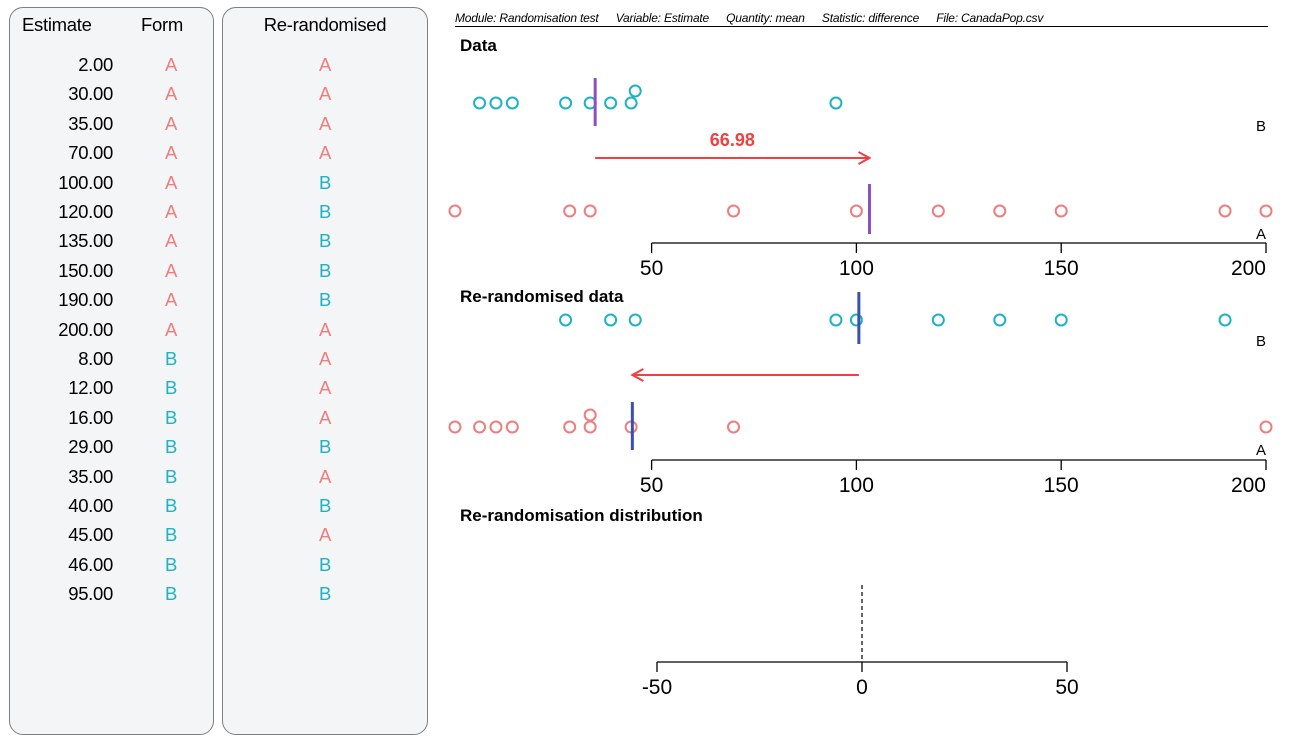 The image size is (1303, 738). What do you see at coordinates (85, 182) in the screenshot?
I see `estimate-cell: 100.00` at bounding box center [85, 182].